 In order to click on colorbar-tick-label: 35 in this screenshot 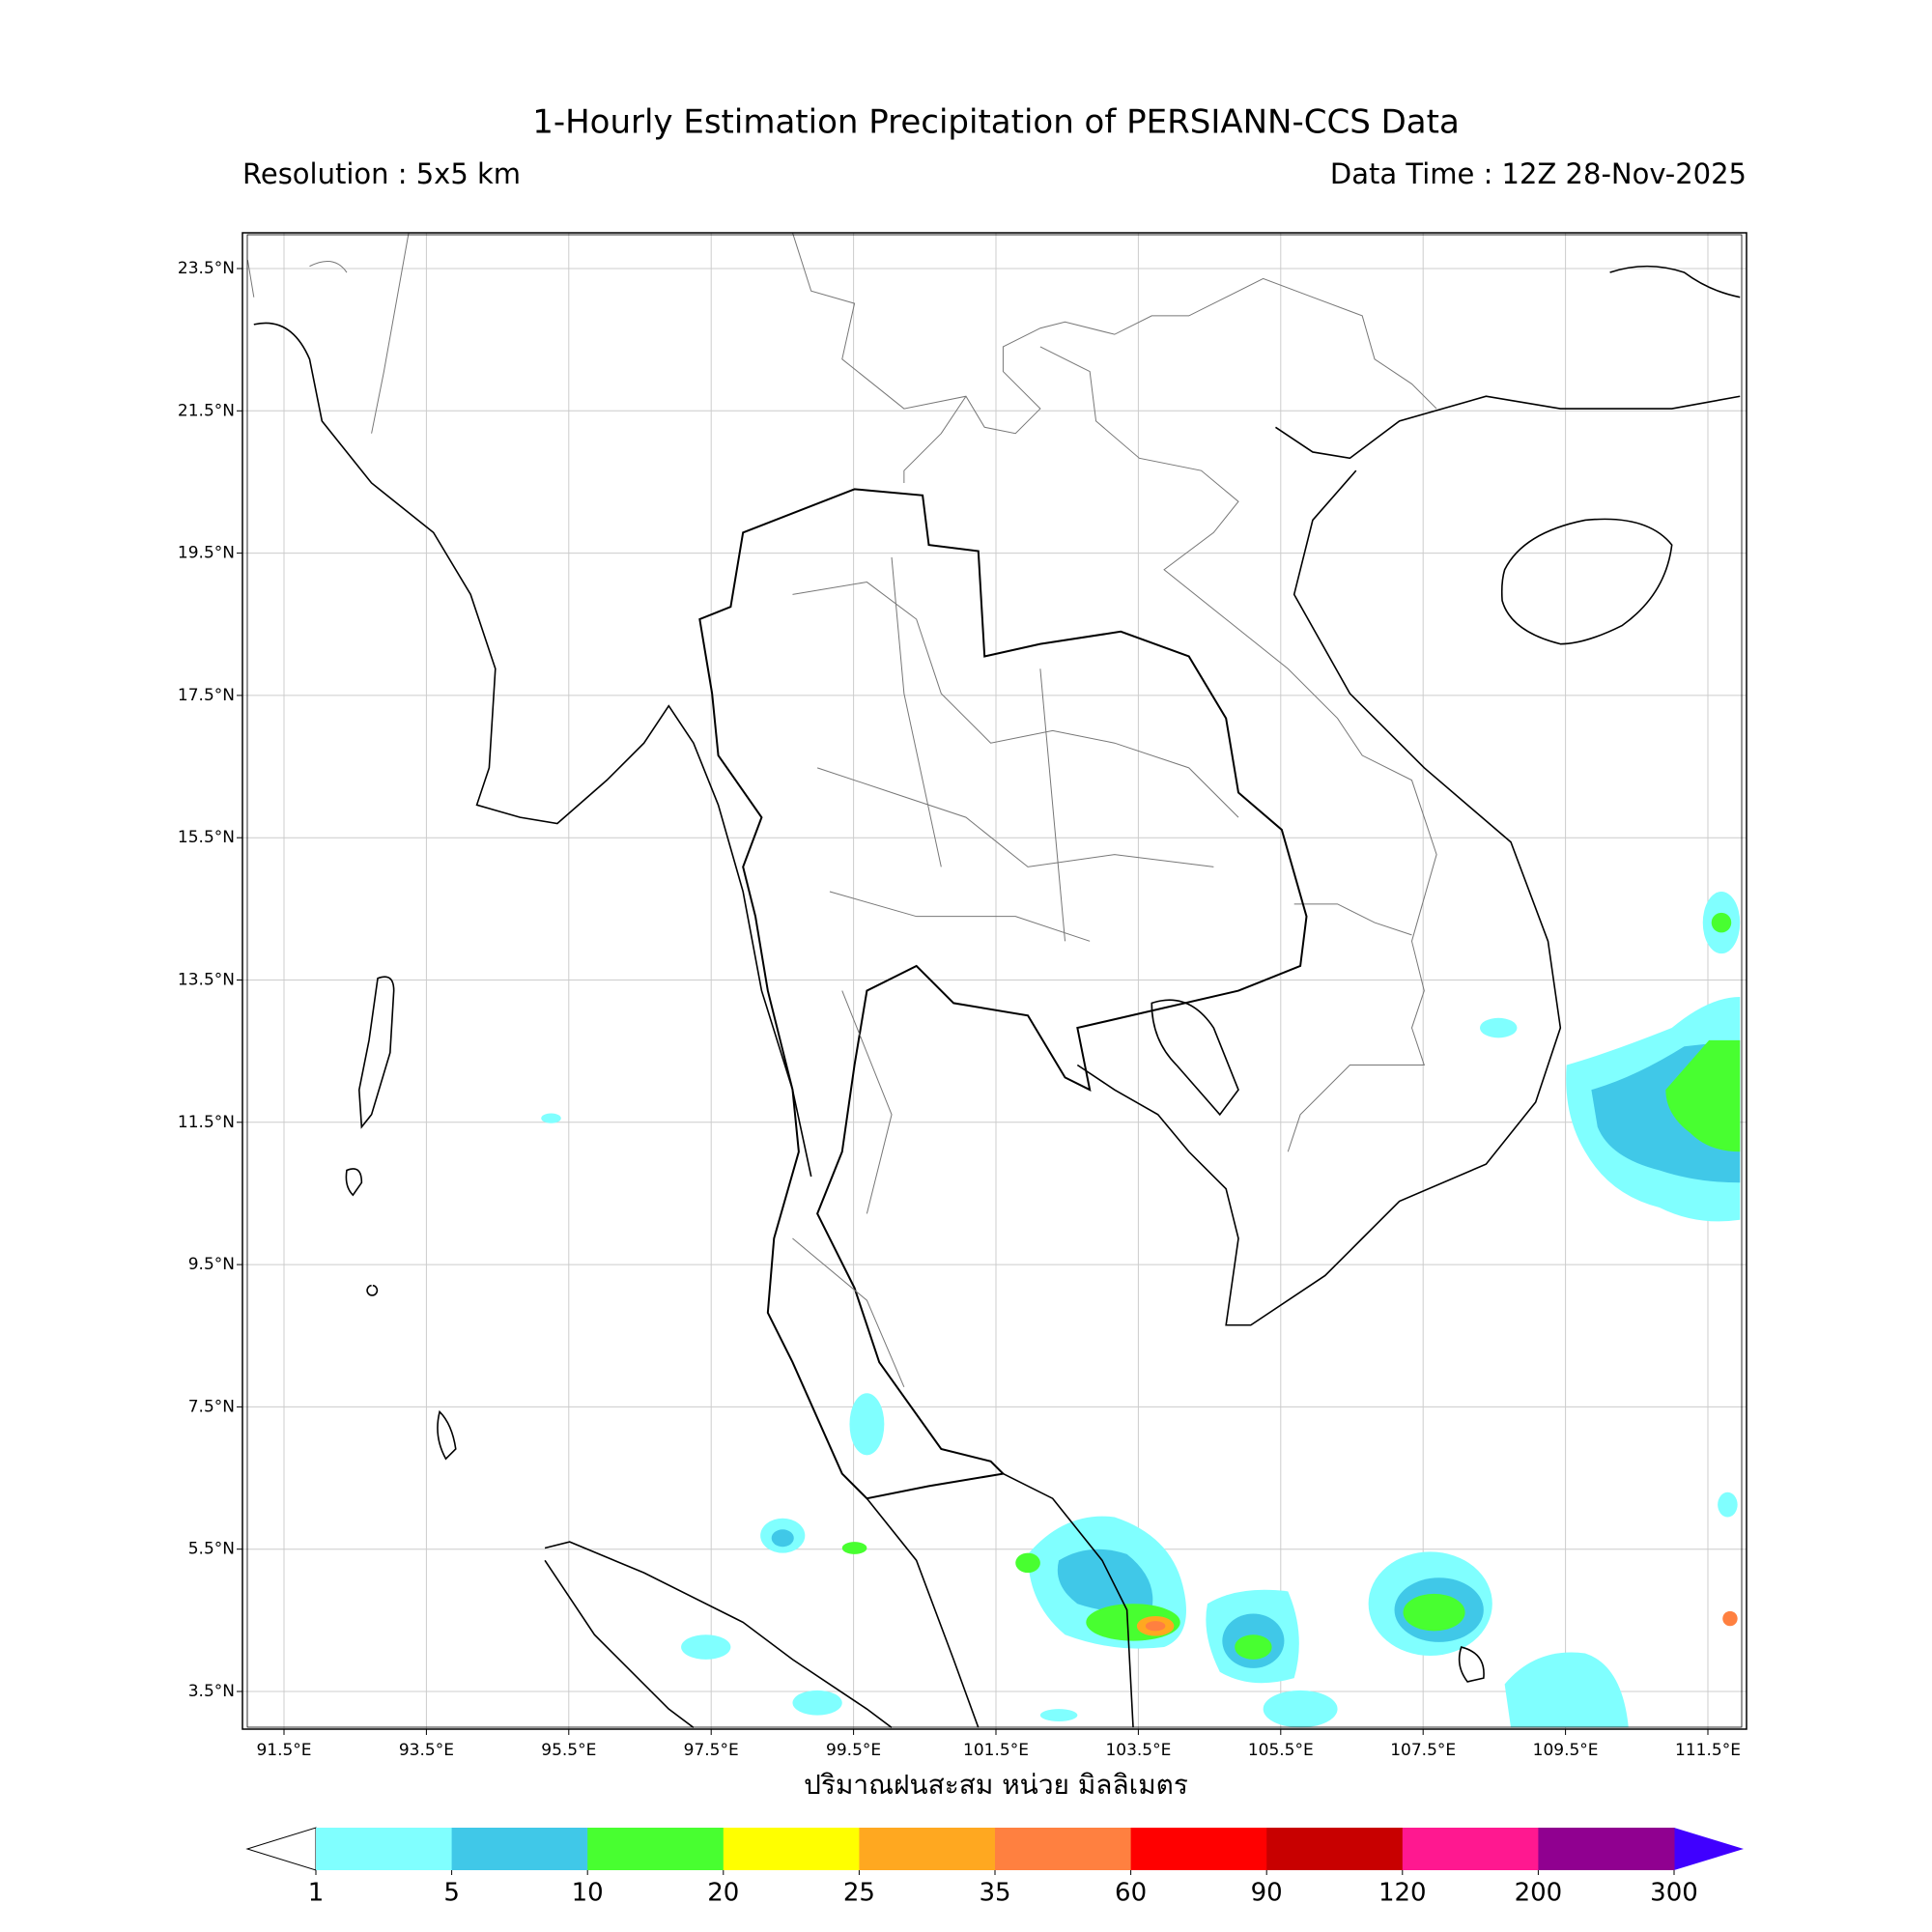, I will do `click(995, 1893)`.